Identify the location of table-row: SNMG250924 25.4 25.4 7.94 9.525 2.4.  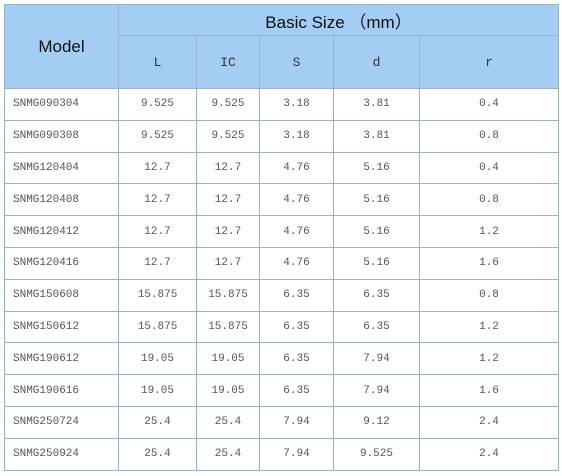
(281, 454).